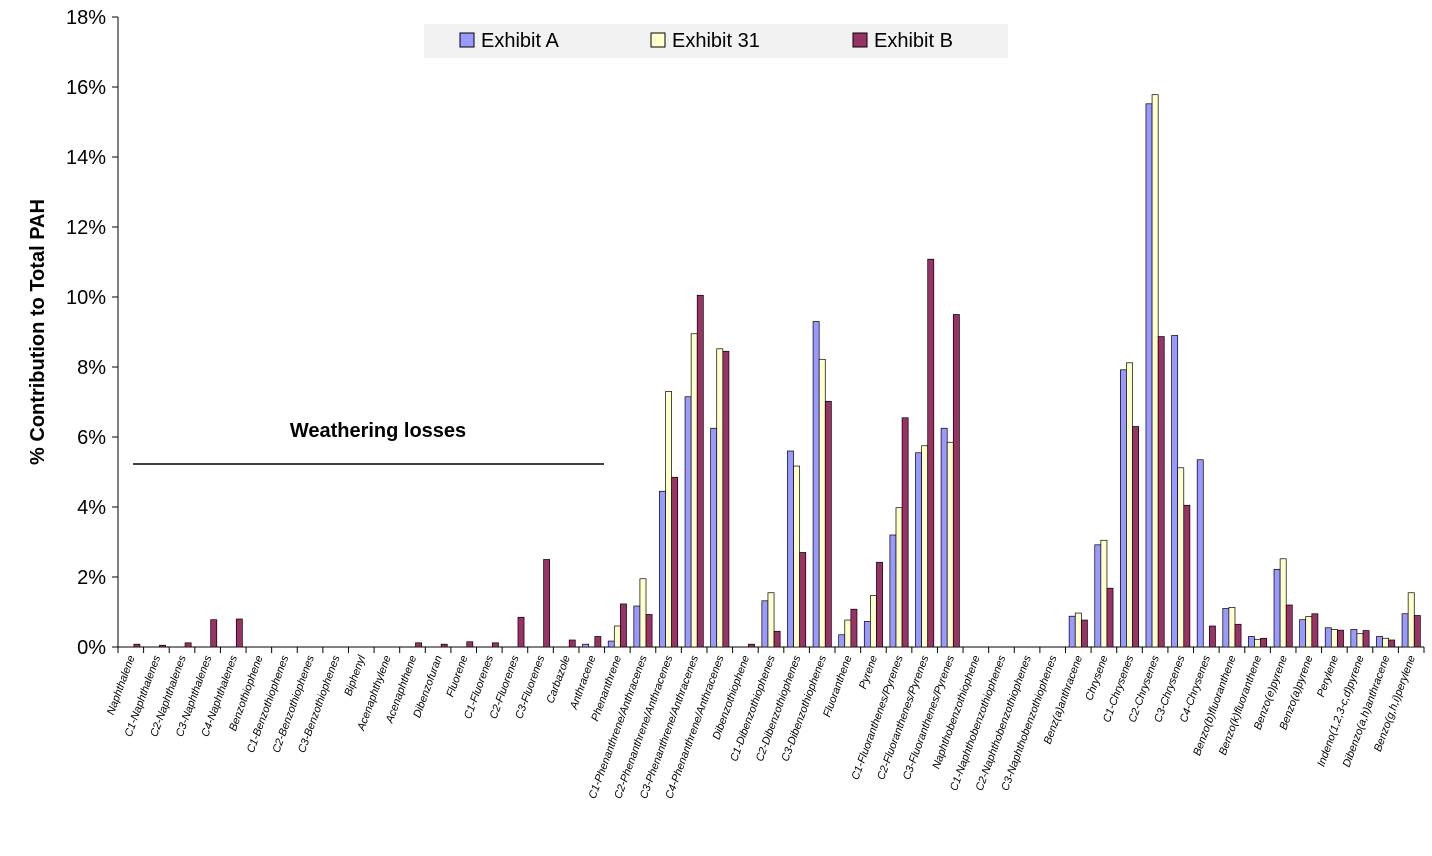 This screenshot has height=856, width=1432. Describe the element at coordinates (520, 41) in the screenshot. I see `legend-label-exhibit-a: Exhibit A` at that location.